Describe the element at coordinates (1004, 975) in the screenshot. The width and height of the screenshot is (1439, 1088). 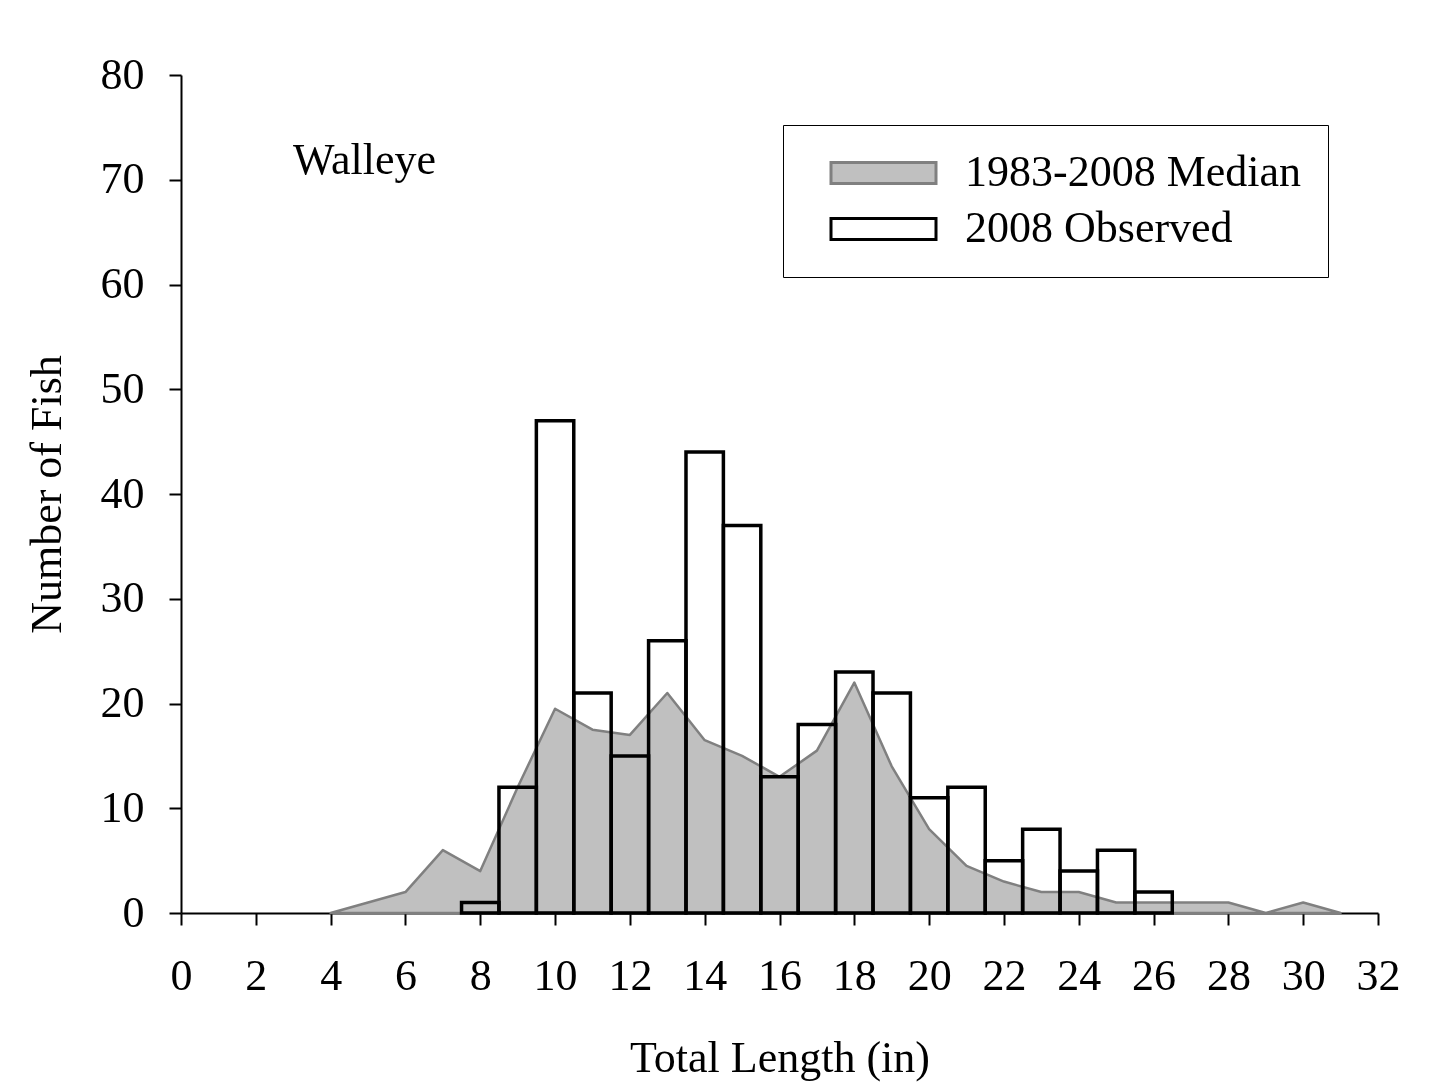
I see `x-tick-label: 22` at that location.